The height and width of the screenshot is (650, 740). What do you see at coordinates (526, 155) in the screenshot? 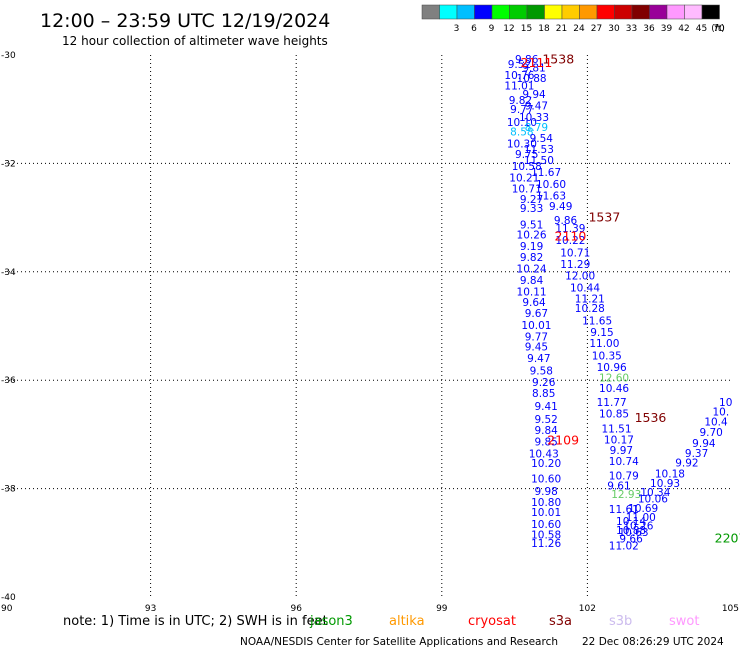
I see `wave-height-point: 9.75` at bounding box center [526, 155].